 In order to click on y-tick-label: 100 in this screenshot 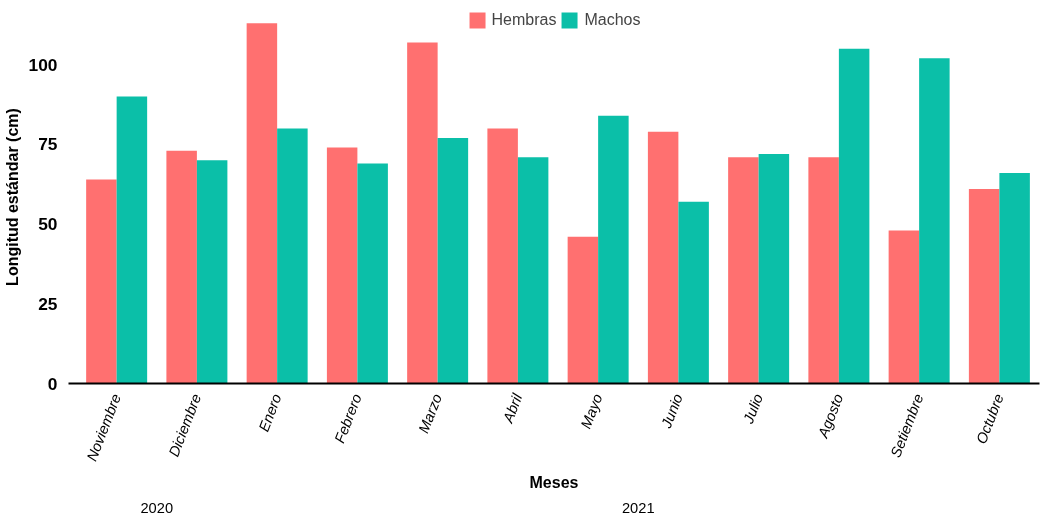, I will do `click(43, 64)`.